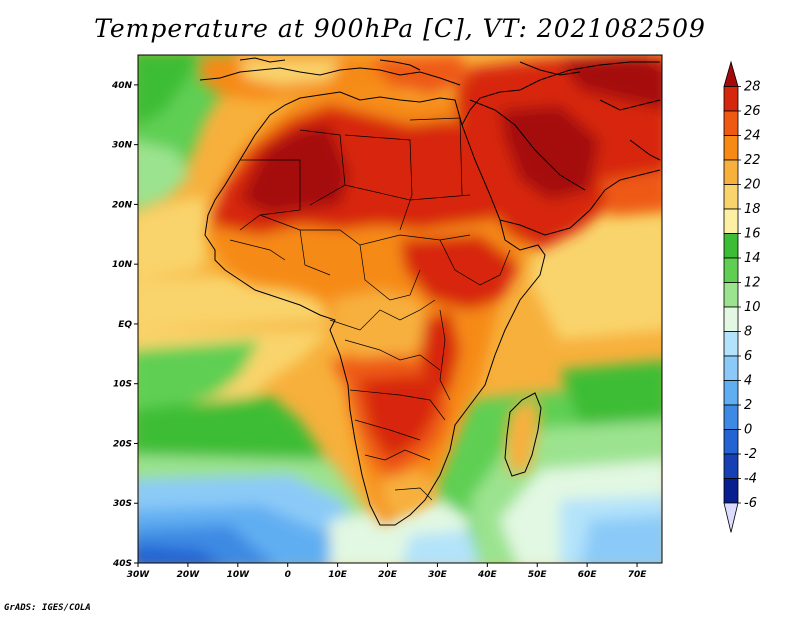  I want to click on grads-credit: GrADS: IGES/COLA, so click(47, 608).